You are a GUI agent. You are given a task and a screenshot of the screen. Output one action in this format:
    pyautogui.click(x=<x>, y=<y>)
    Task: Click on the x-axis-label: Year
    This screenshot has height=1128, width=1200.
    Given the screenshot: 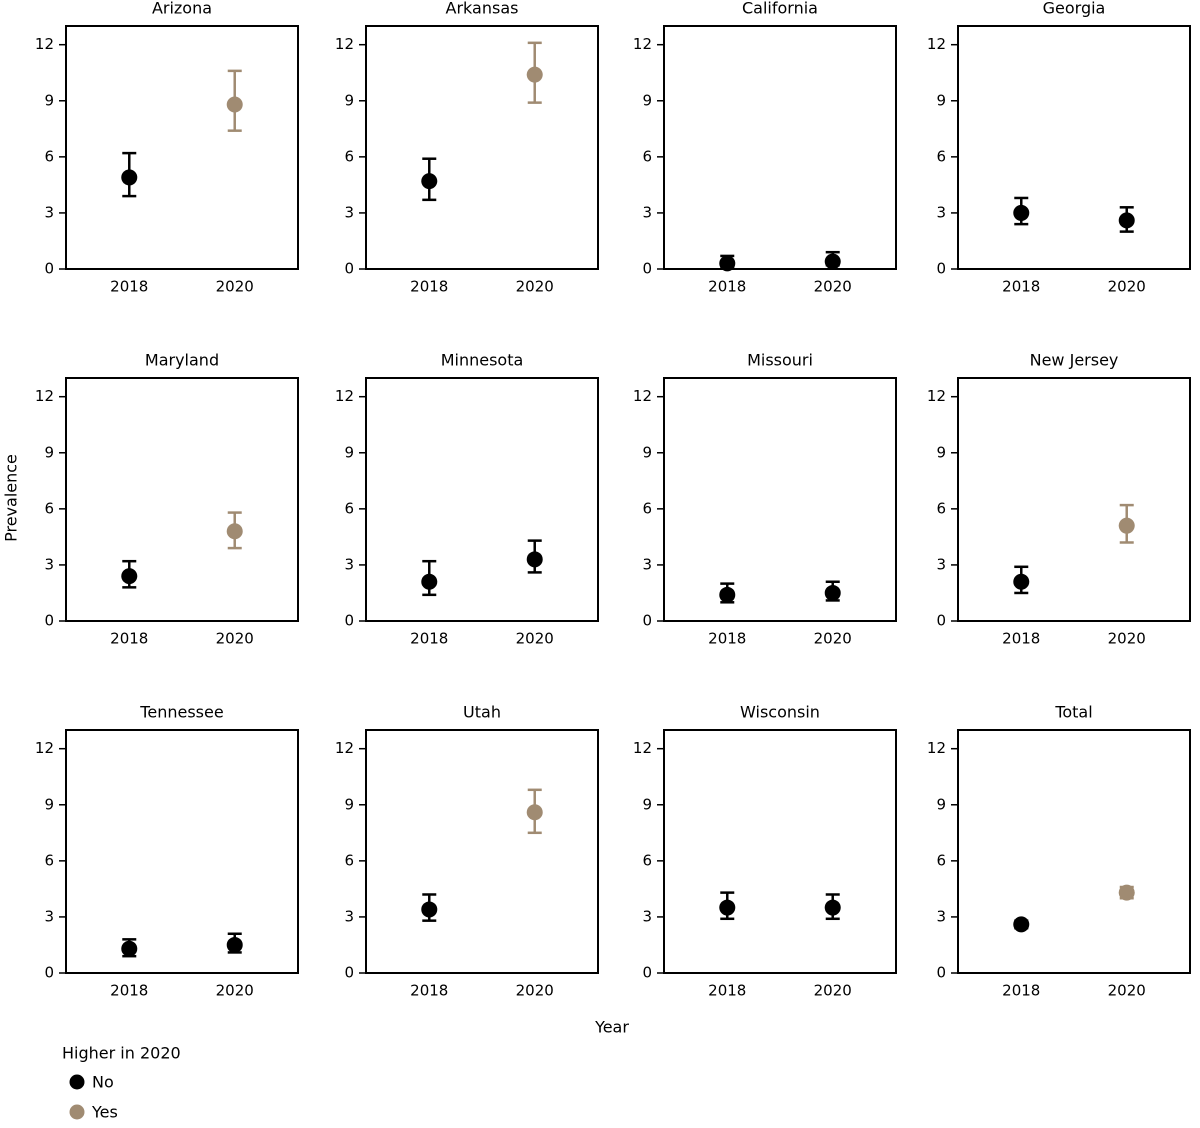 What is the action you would take?
    pyautogui.click(x=611, y=1027)
    